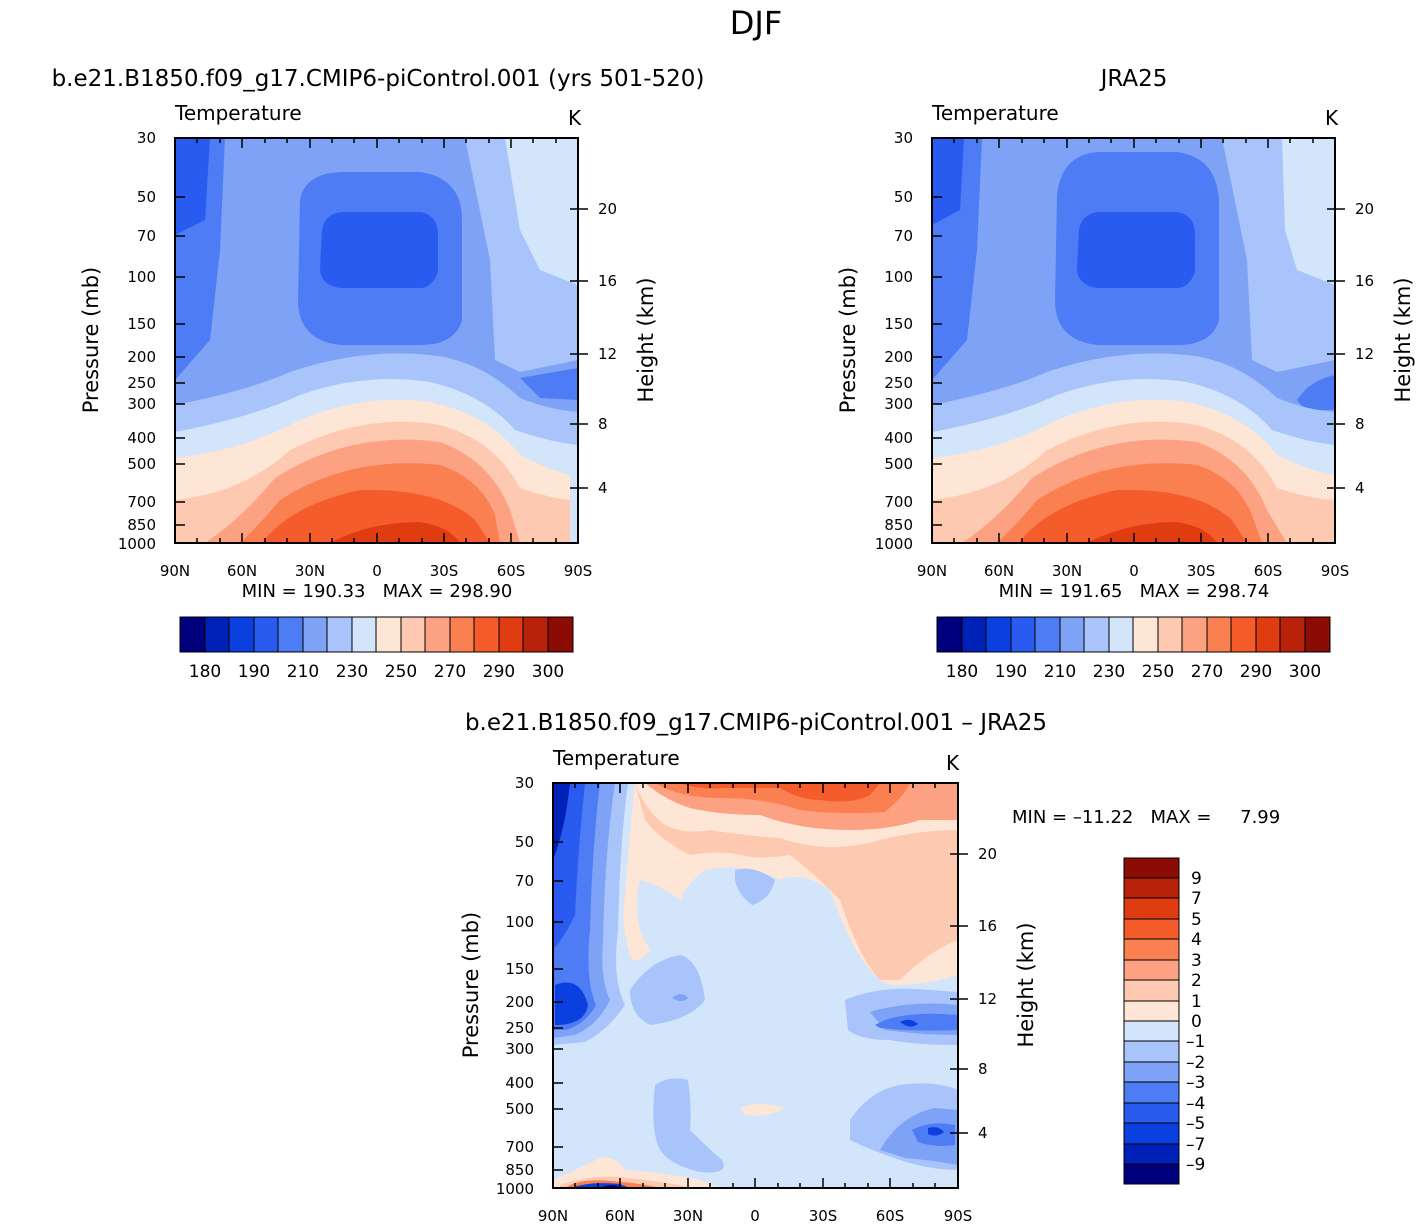 The width and height of the screenshot is (1421, 1227). What do you see at coordinates (607, 209) in the screenshot?
I see `y2-tick-label: 20` at bounding box center [607, 209].